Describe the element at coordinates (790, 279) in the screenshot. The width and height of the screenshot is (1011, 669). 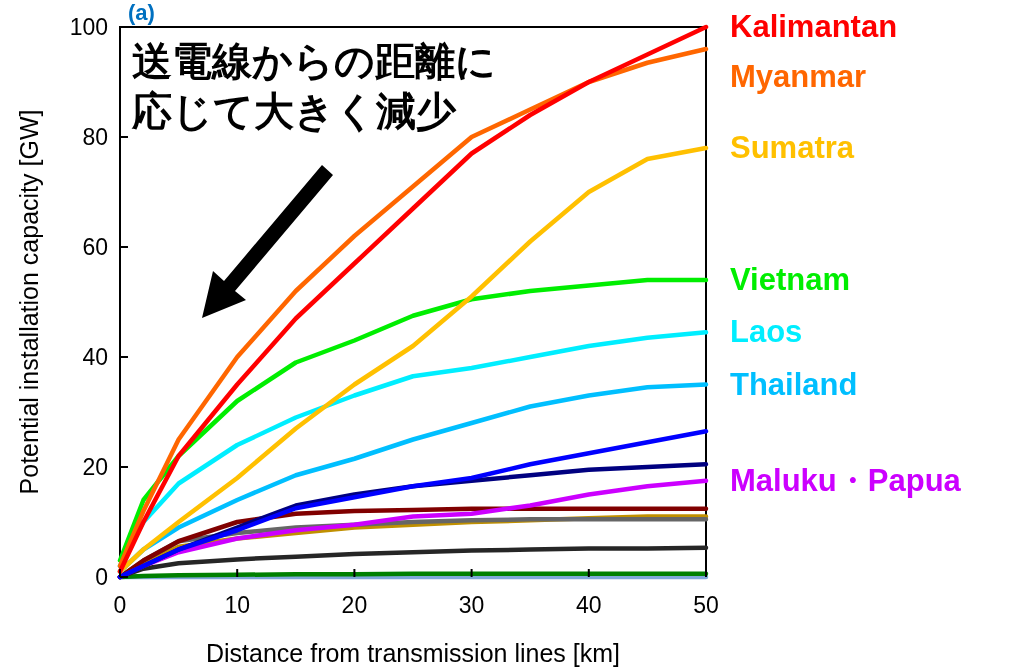
I see `series-label: Vietnam` at that location.